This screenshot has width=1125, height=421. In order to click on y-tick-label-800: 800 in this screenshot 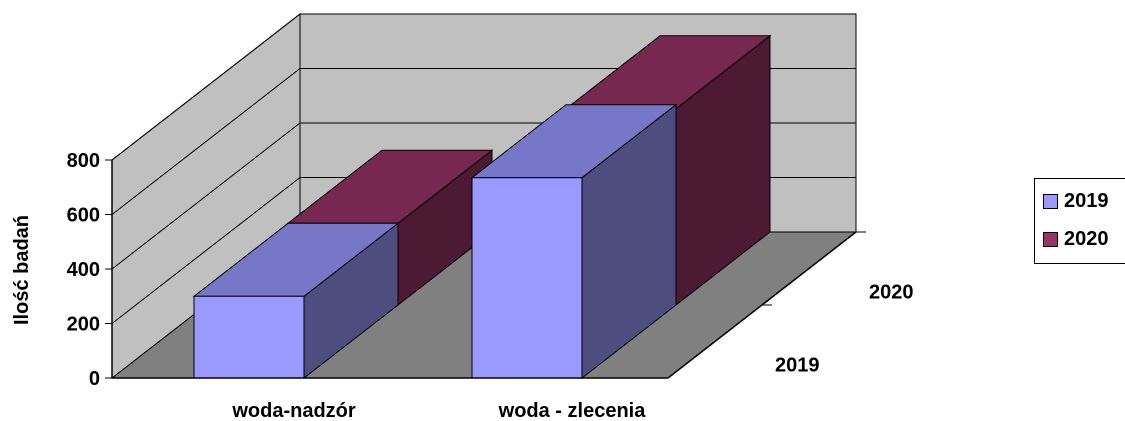, I will do `click(83, 161)`.